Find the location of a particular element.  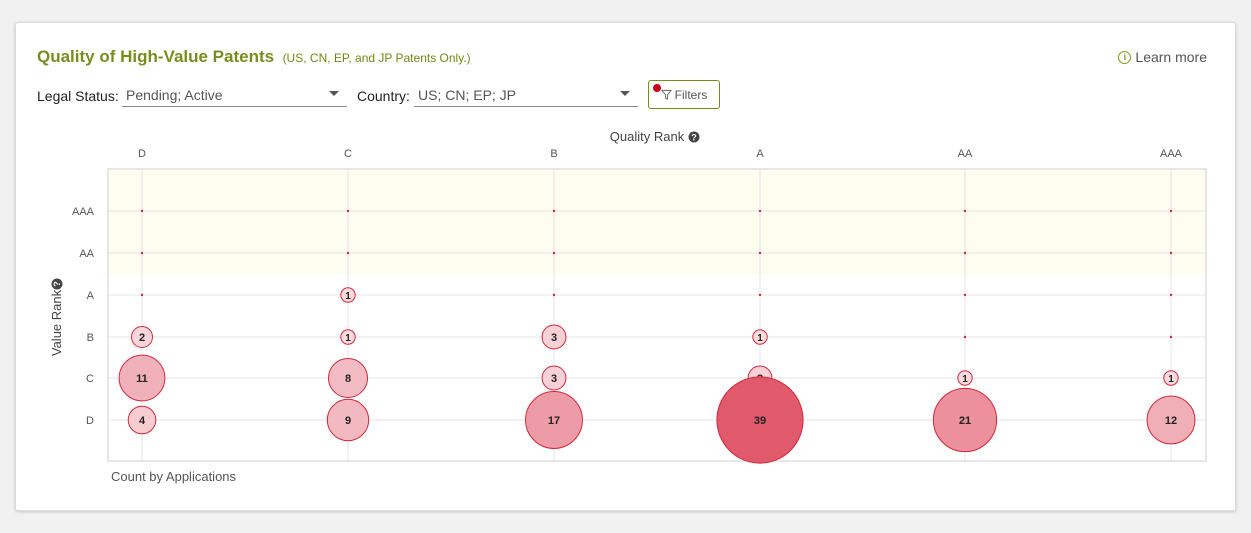

bubble-B-C is located at coordinates (554, 378).